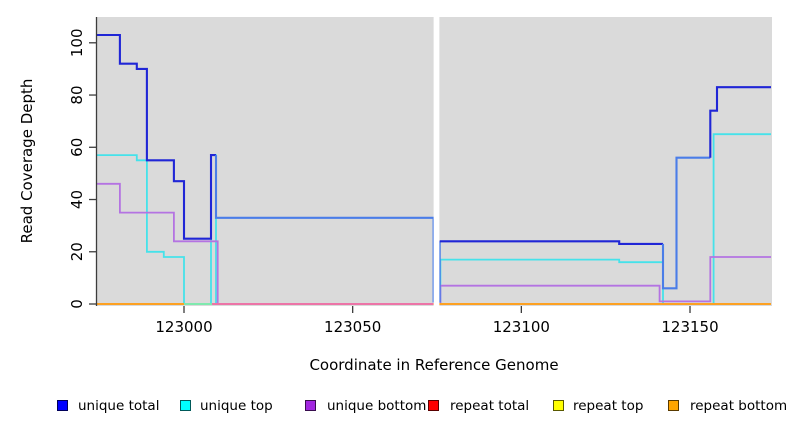 This screenshot has height=432, width=792. I want to click on x-tick-label: 123100, so click(521, 327).